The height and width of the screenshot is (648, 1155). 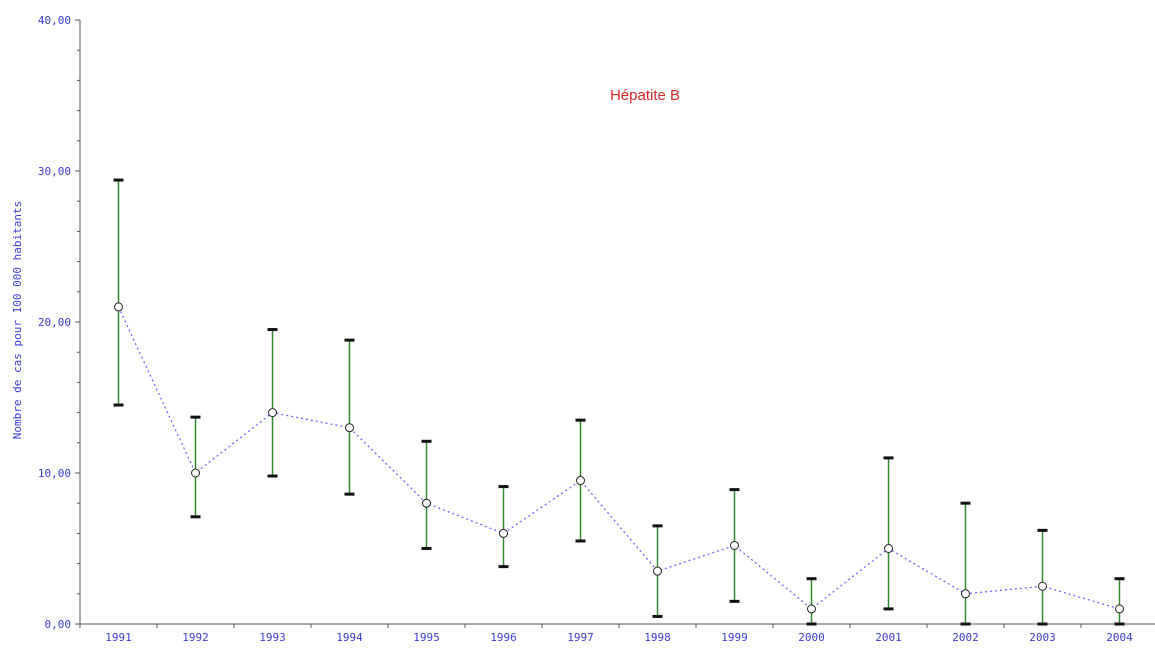 What do you see at coordinates (657, 637) in the screenshot?
I see `x-tick-label: 1998` at bounding box center [657, 637].